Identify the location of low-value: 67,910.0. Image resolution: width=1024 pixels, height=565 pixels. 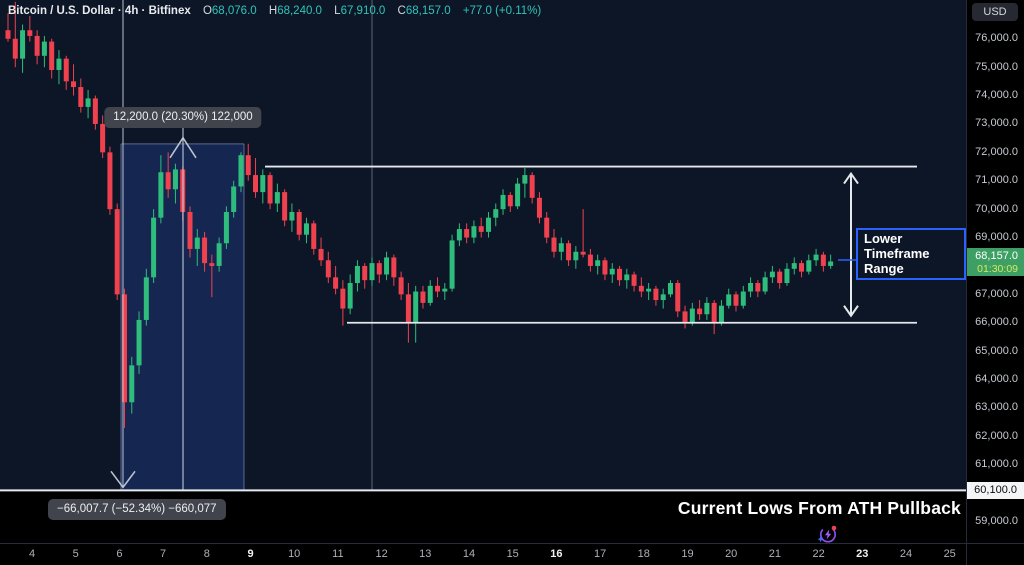
(363, 11).